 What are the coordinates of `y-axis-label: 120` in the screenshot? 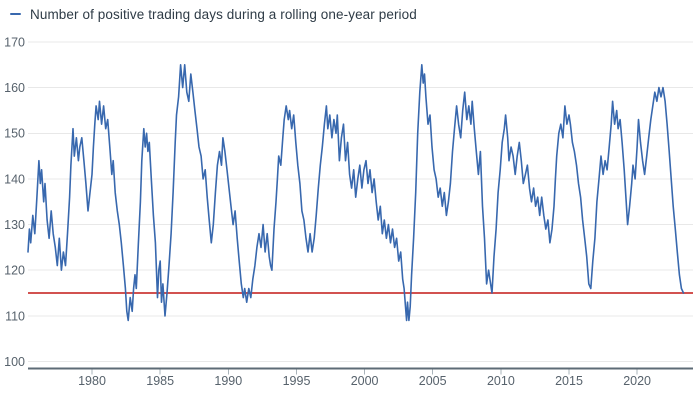 It's located at (14, 271).